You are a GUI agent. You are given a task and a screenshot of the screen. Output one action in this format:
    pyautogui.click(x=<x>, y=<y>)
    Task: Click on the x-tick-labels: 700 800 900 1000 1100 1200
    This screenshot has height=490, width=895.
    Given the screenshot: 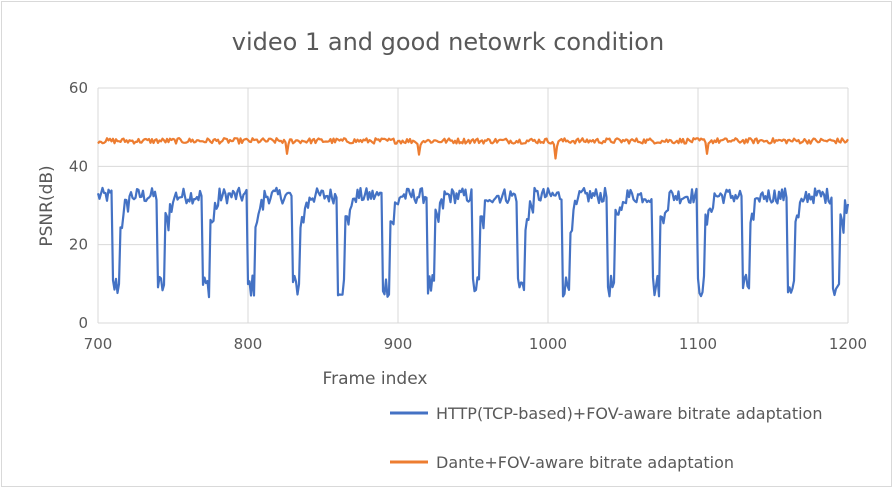 What is the action you would take?
    pyautogui.click(x=475, y=344)
    